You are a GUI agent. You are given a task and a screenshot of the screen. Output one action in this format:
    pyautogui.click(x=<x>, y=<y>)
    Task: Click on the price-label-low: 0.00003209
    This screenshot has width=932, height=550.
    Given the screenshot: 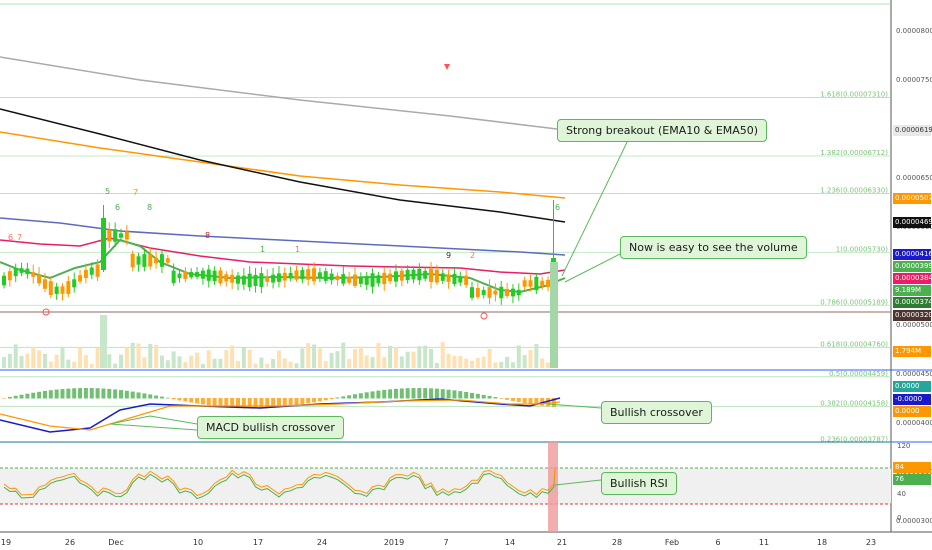 What is the action you would take?
    pyautogui.click(x=912, y=315)
    